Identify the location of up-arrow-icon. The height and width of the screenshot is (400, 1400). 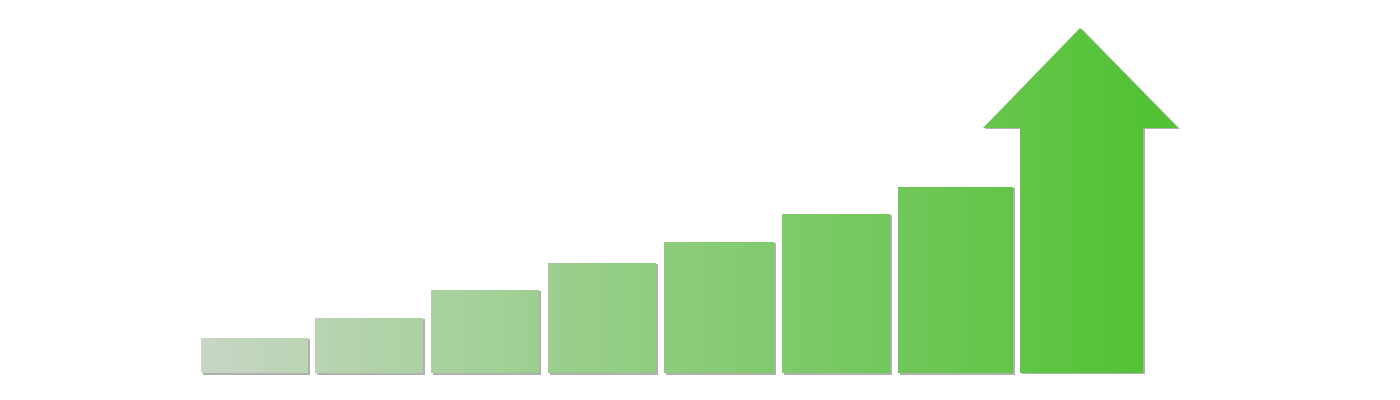
(1080, 200).